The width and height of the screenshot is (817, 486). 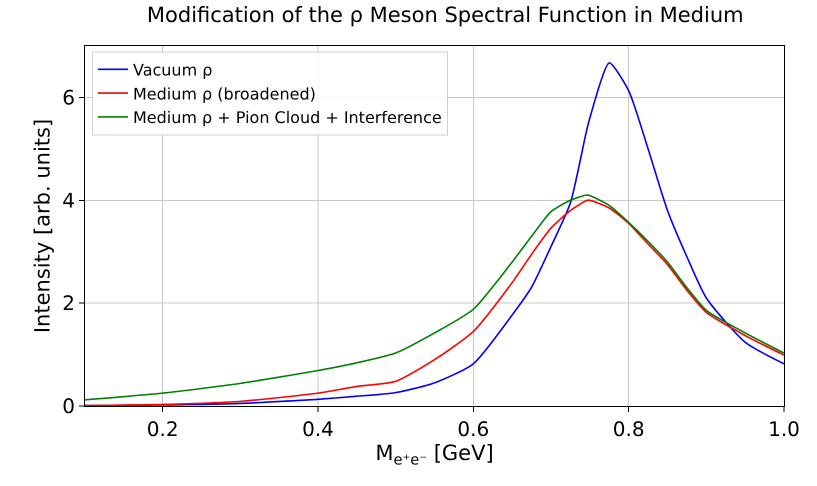 I want to click on x-tick-label: 0.6, so click(x=473, y=429).